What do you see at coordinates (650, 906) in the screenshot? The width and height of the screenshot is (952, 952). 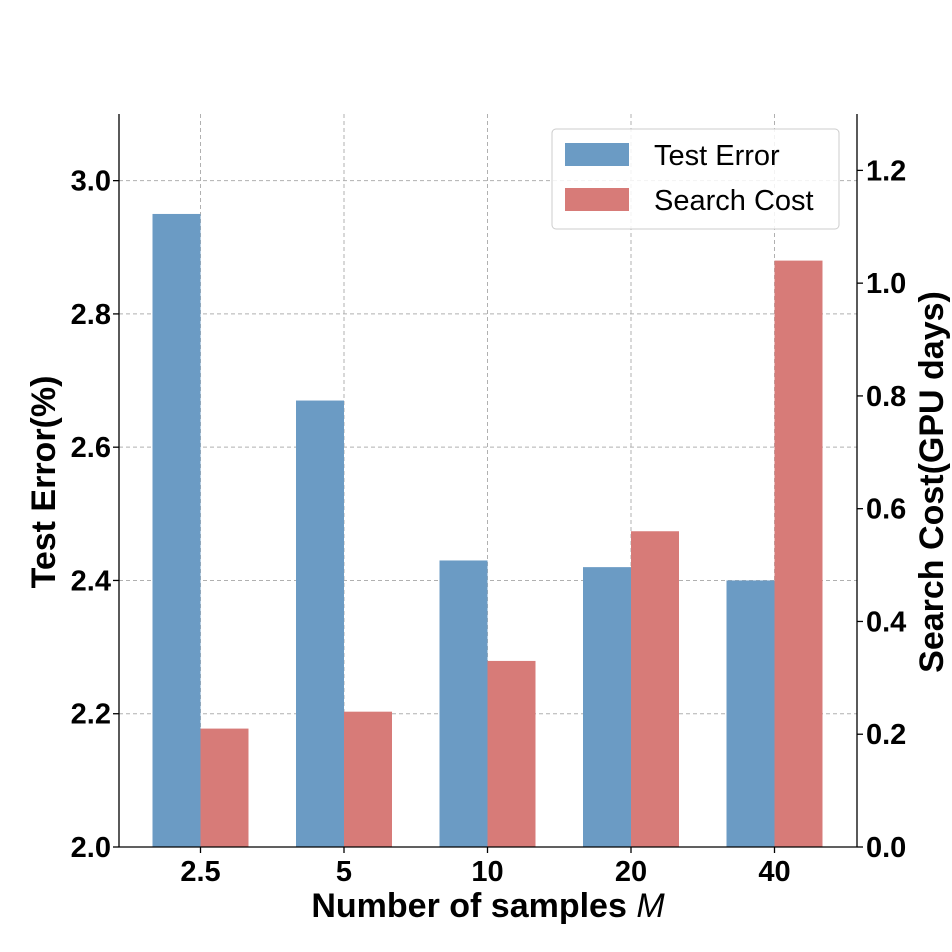 I see `x-axis-variable: M` at bounding box center [650, 906].